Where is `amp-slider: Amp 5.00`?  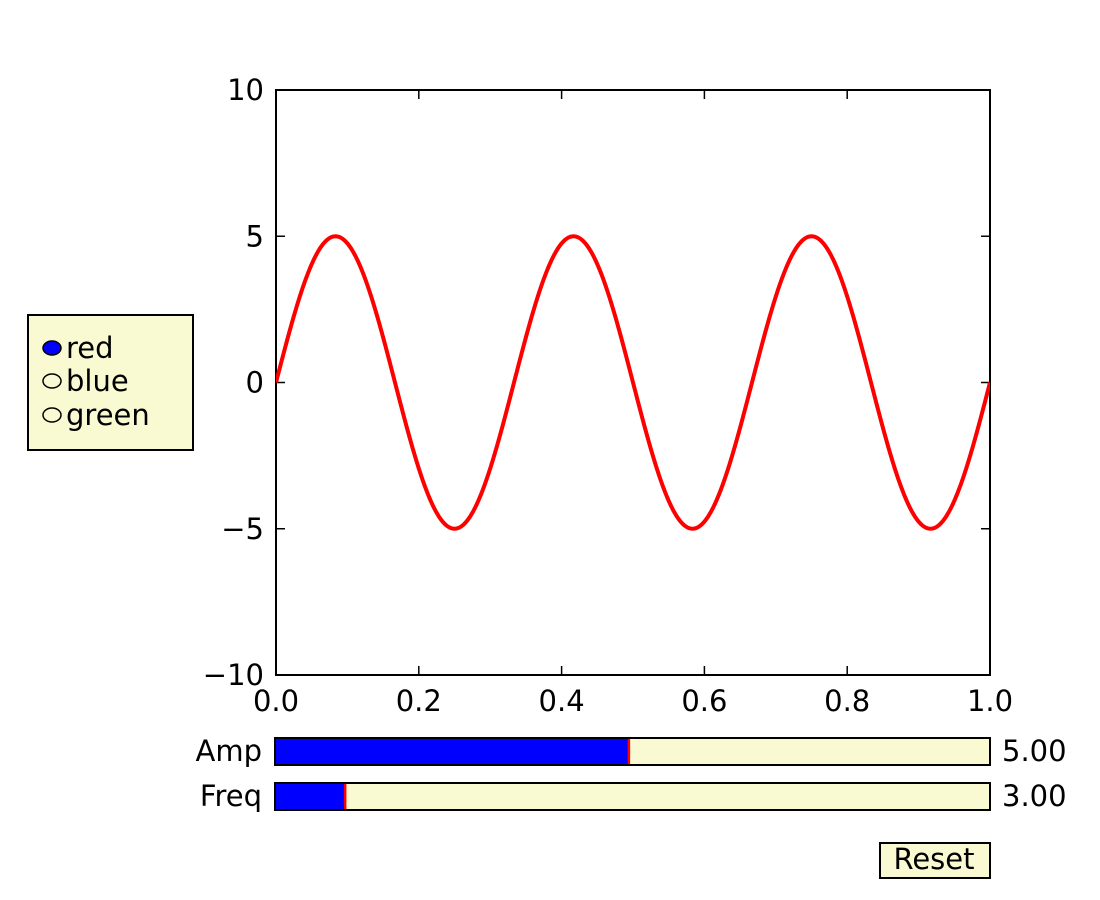
amp-slider: Amp 5.00 is located at coordinates (631, 751).